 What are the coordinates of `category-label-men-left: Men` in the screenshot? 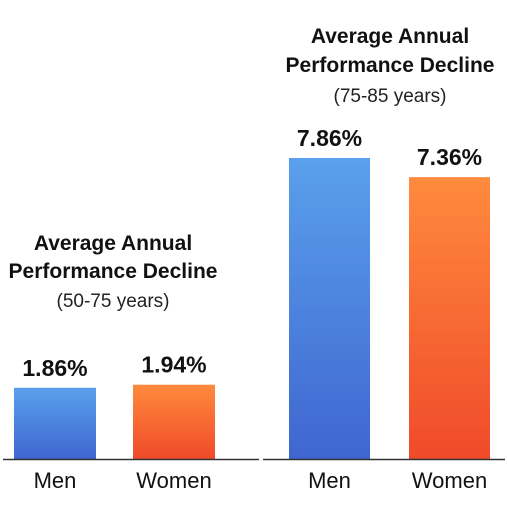 It's located at (55, 480).